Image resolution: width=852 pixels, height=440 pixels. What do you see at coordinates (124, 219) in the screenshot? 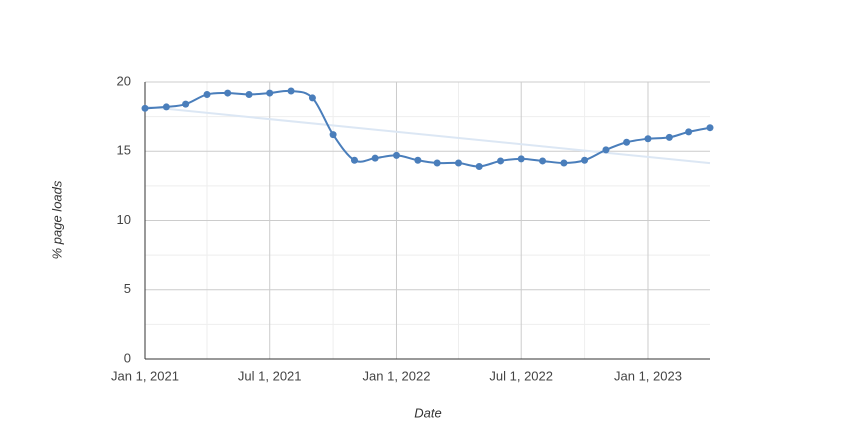
I see `y-tick-label: 10` at bounding box center [124, 219].